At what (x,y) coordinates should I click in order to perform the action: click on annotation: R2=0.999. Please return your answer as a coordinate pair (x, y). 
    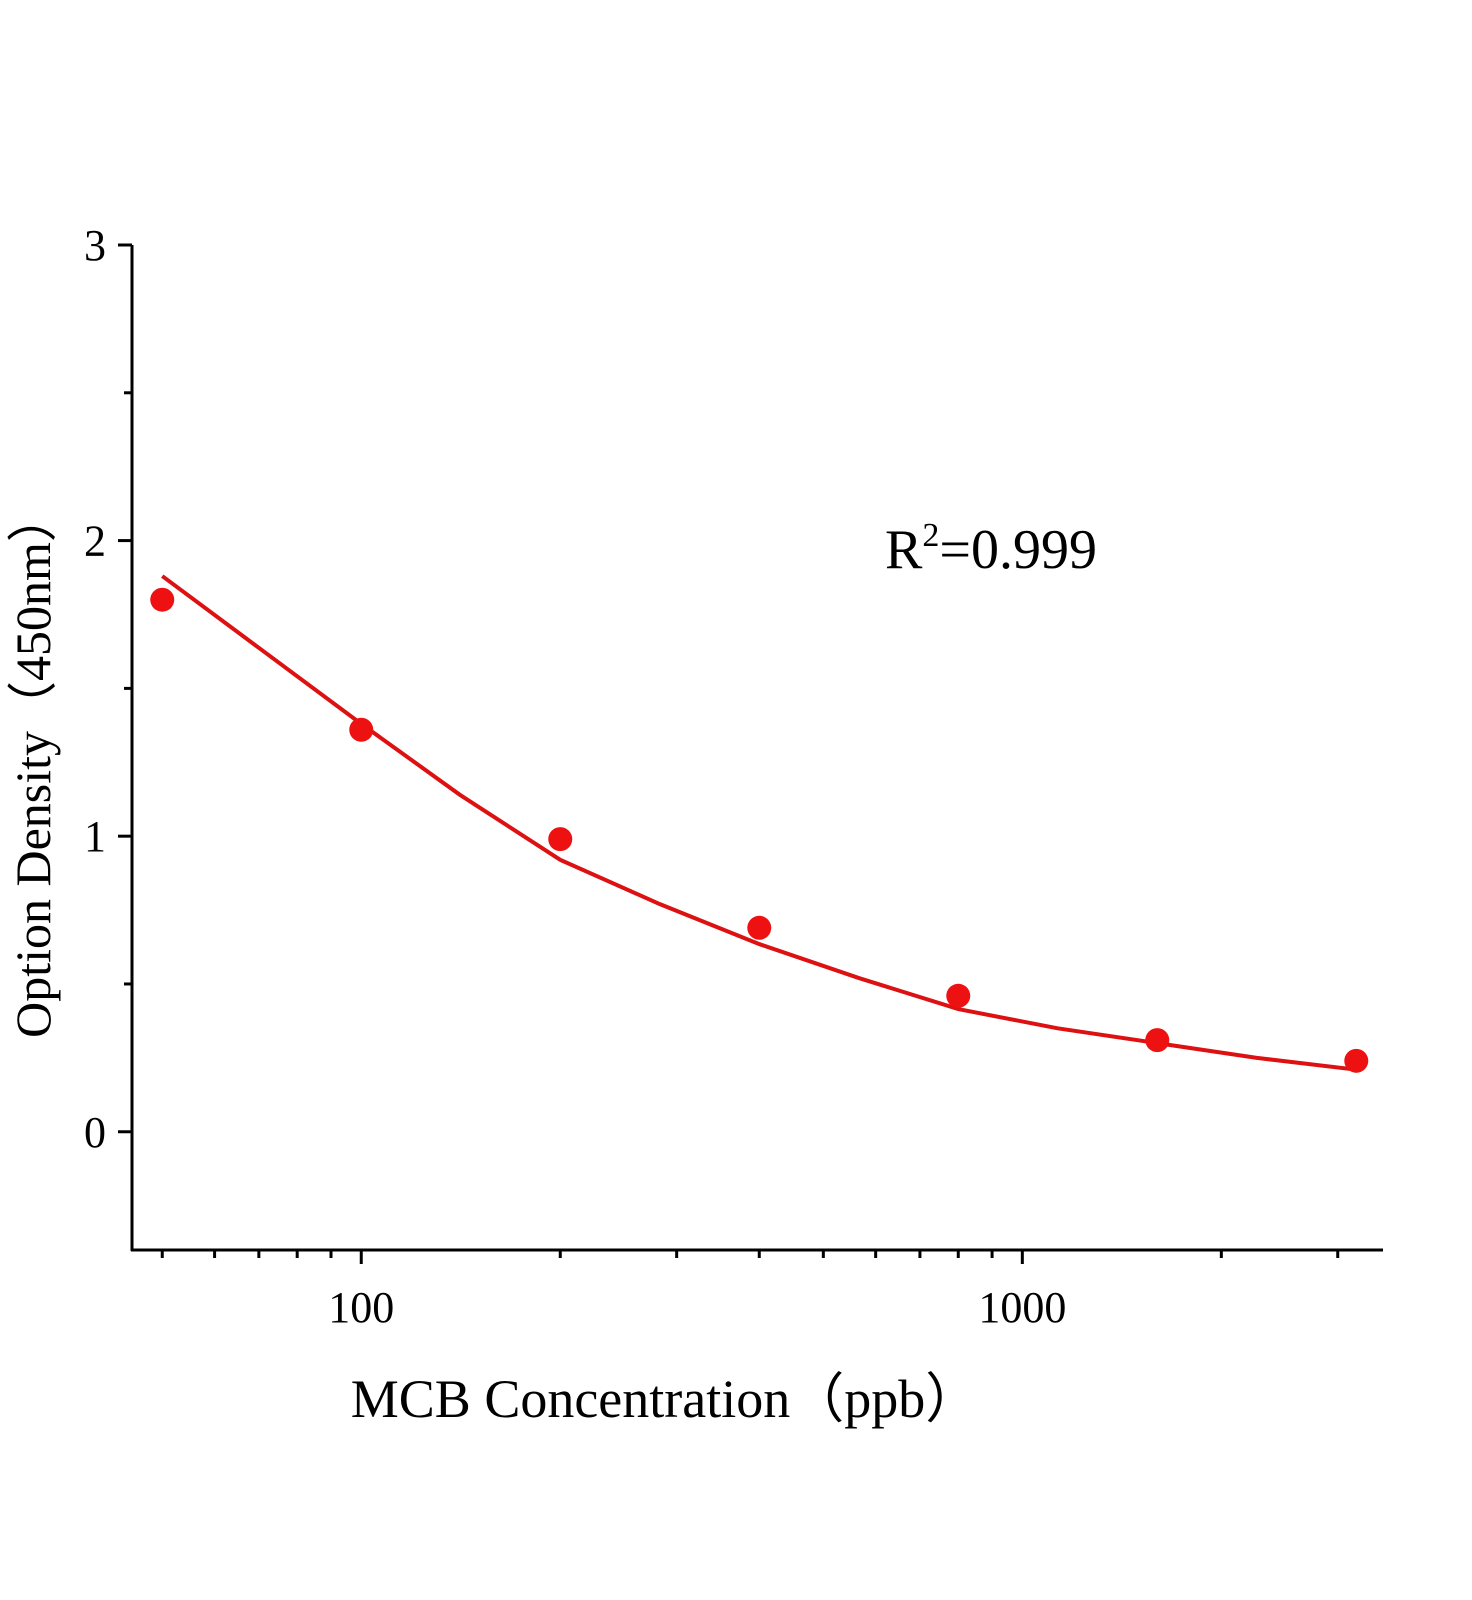
    Looking at the image, I should click on (991, 549).